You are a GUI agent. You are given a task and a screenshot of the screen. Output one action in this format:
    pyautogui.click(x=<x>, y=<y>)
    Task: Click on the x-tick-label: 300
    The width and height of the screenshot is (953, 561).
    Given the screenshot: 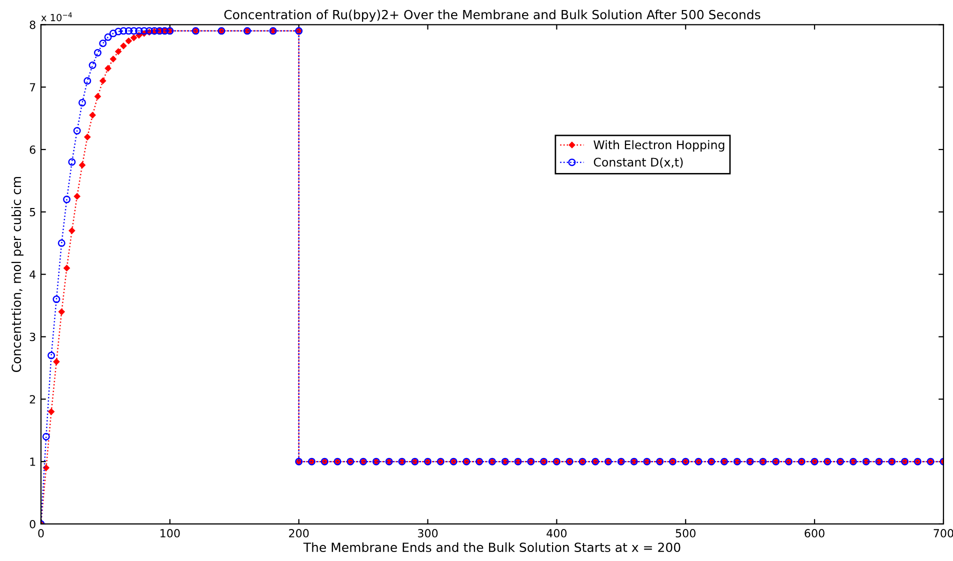 What is the action you would take?
    pyautogui.click(x=428, y=533)
    